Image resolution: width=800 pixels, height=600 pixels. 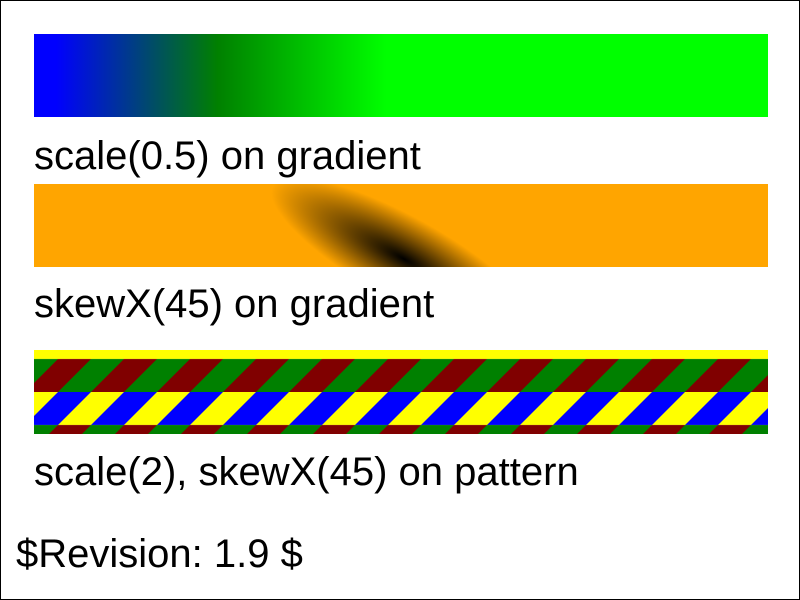 I want to click on gradient-skew-label: skewX(45) on gradient, so click(x=234, y=304).